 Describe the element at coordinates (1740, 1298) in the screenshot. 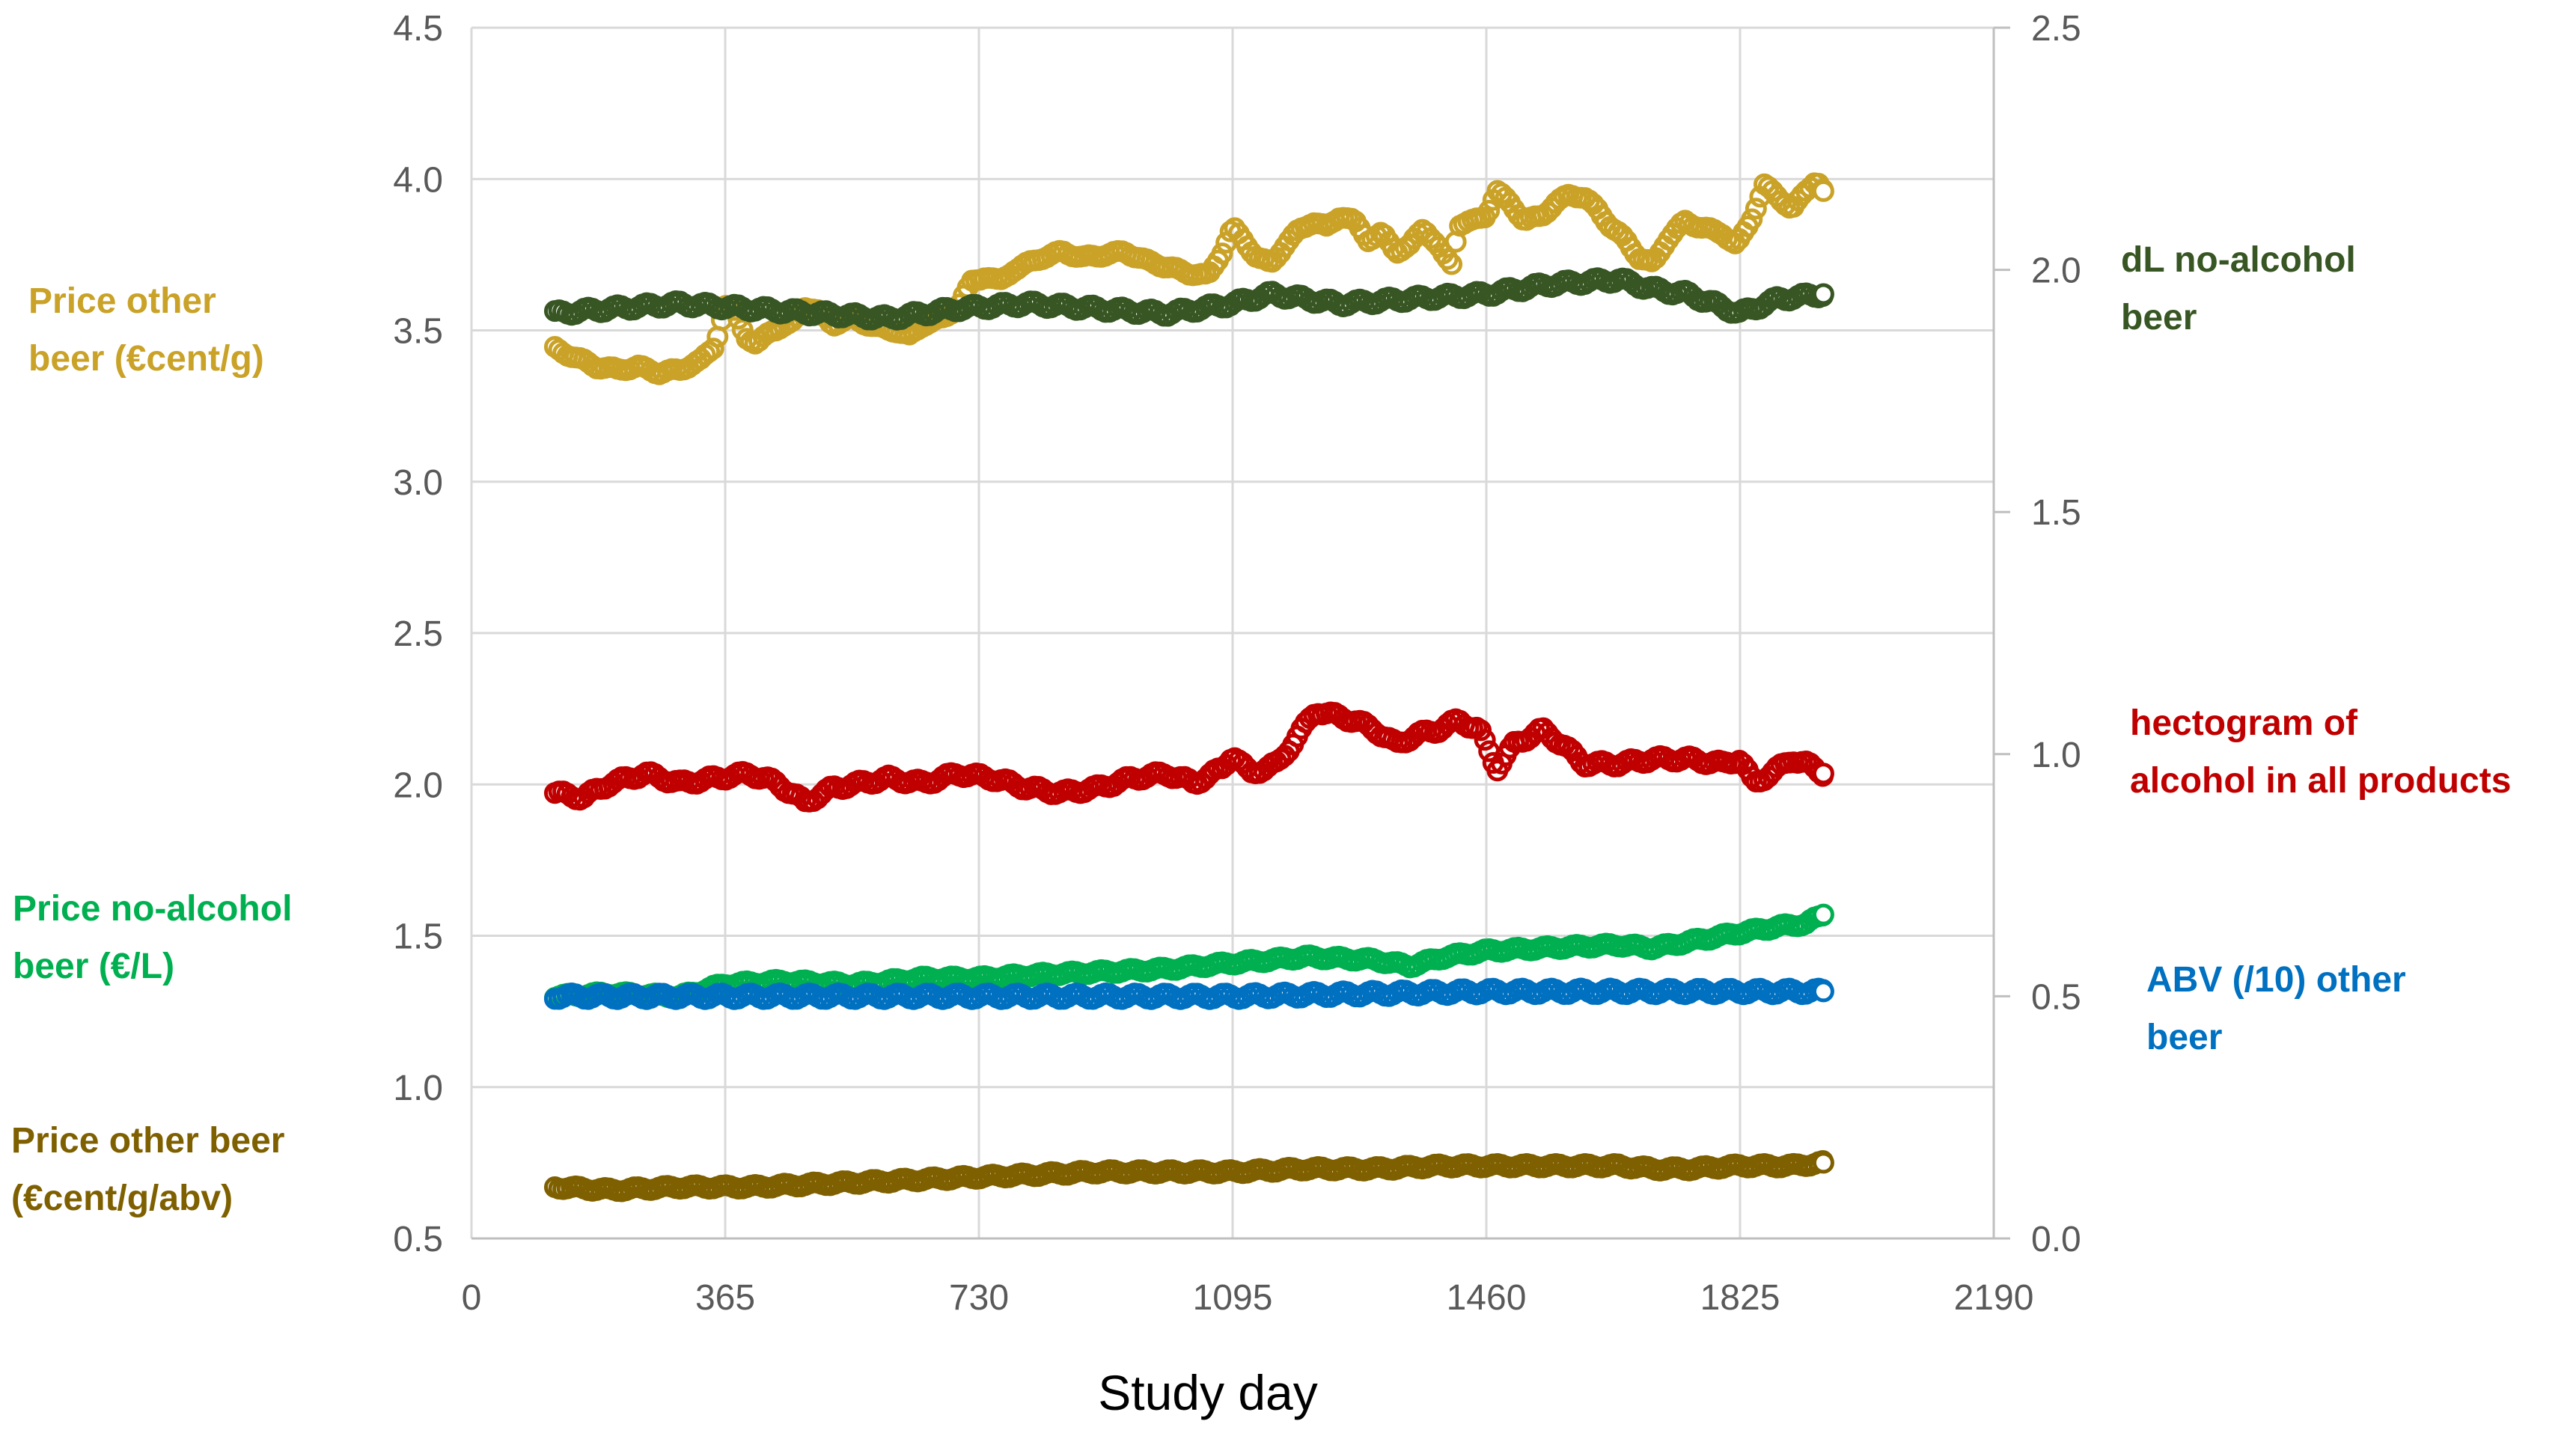

I see `x-tick-label: 1825` at that location.